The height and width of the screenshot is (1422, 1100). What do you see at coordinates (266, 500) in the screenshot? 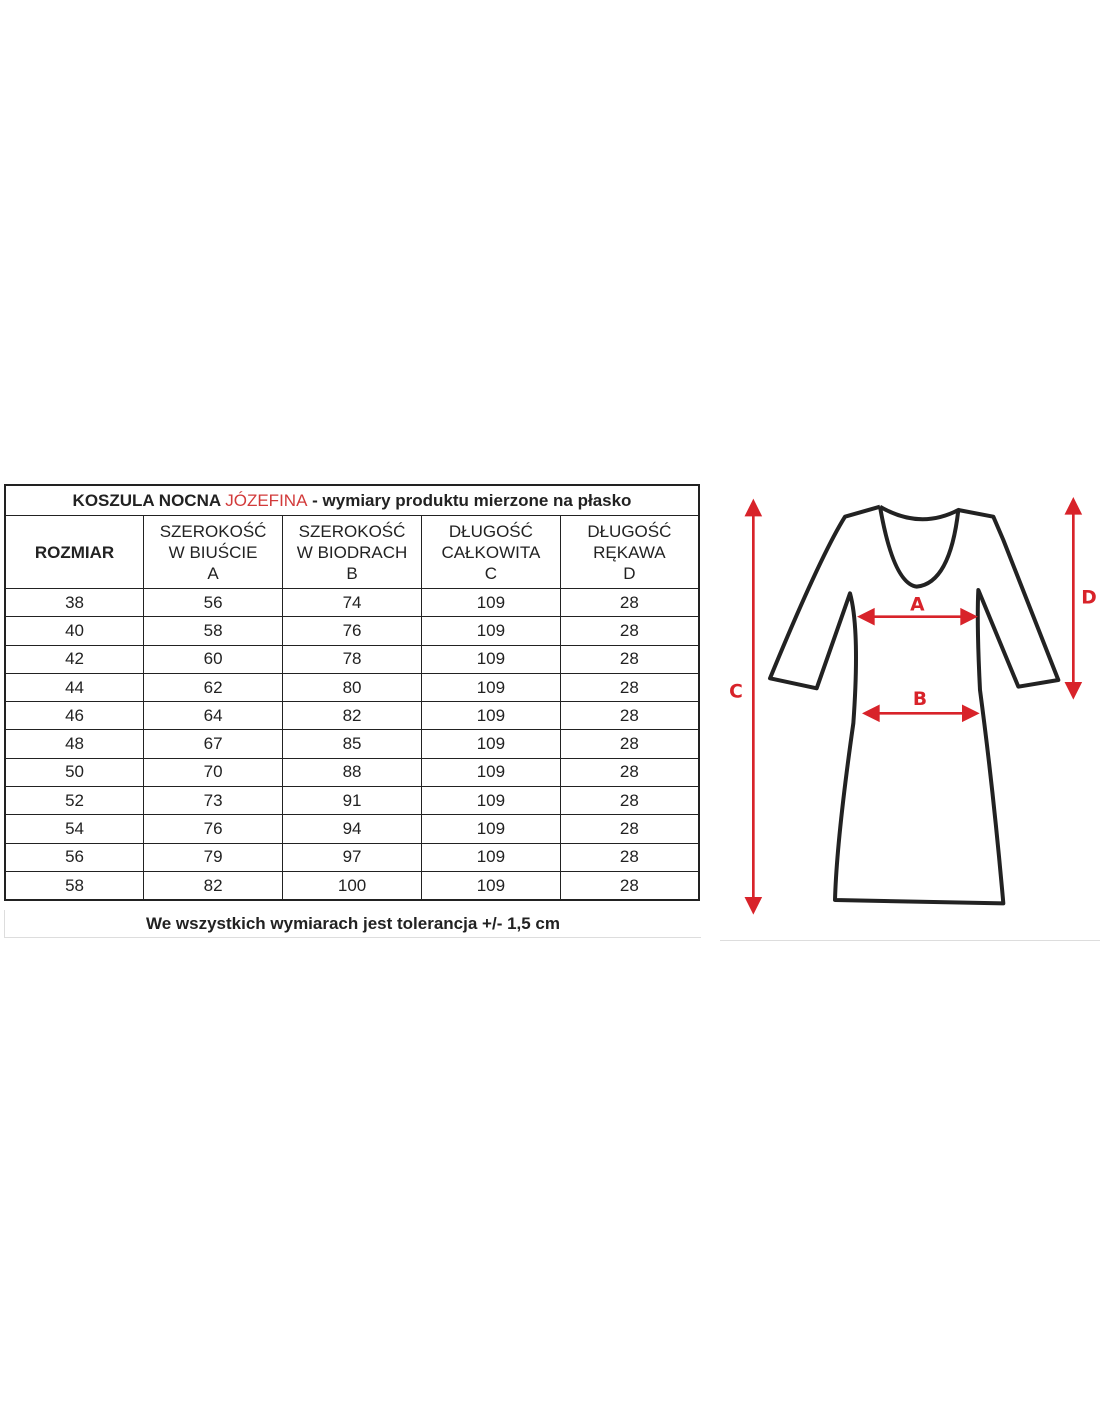
I see `product-name: JÓZEFINA` at bounding box center [266, 500].